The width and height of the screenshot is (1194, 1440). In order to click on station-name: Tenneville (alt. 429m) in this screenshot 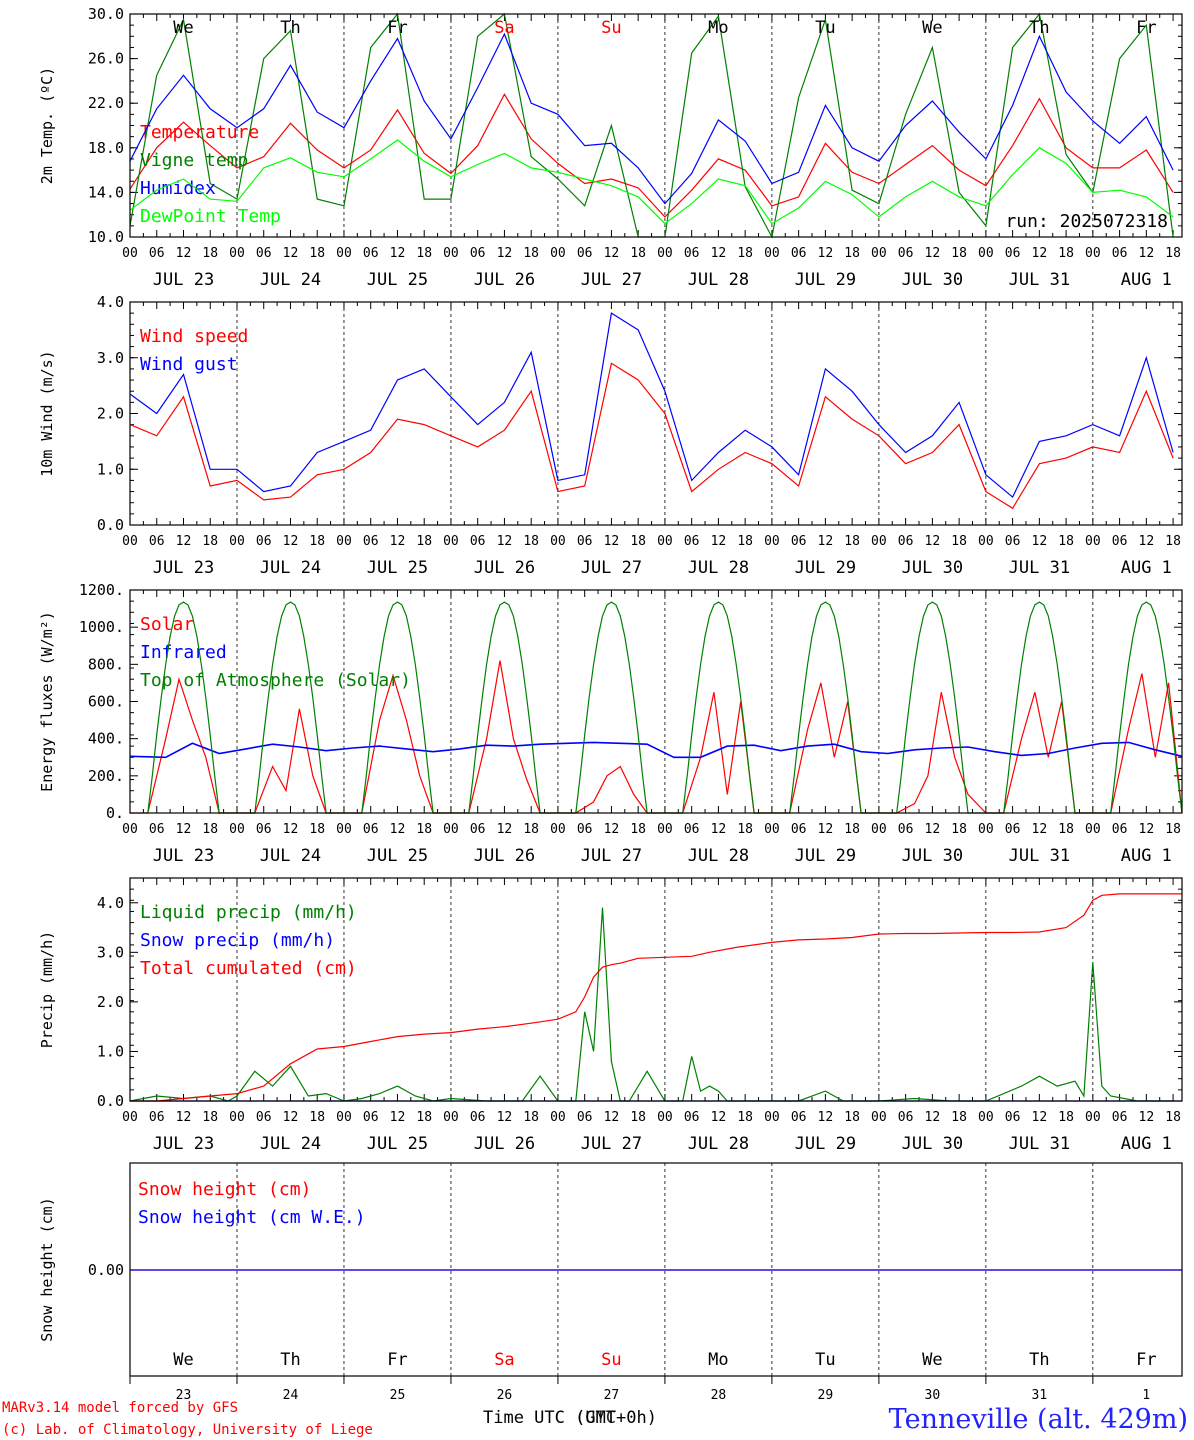, I will do `click(1038, 1419)`.